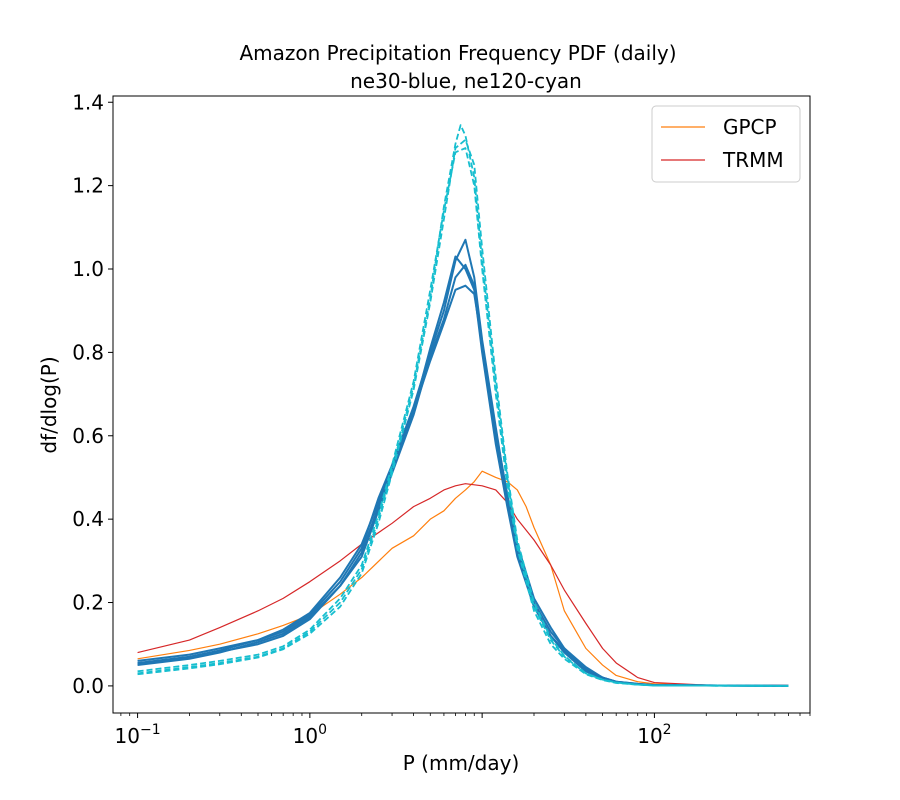 Image resolution: width=900 pixels, height=800 pixels. I want to click on legend: GPCP TRMM, so click(726, 144).